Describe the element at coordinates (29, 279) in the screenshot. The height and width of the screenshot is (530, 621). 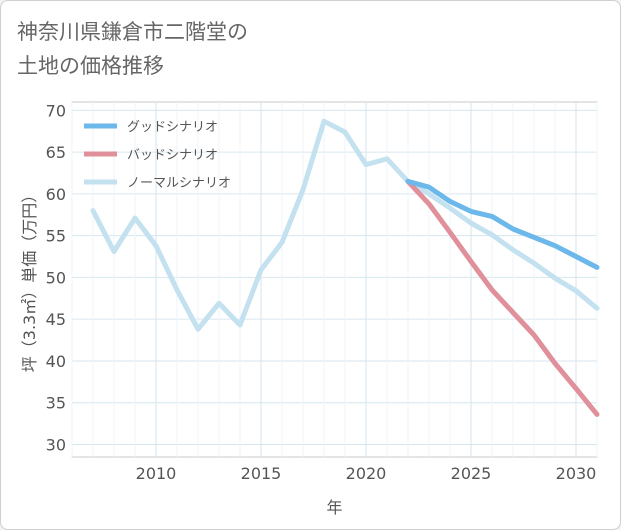
I see `y-axis-label: 坪（3.3㎡）単価（万円）` at that location.